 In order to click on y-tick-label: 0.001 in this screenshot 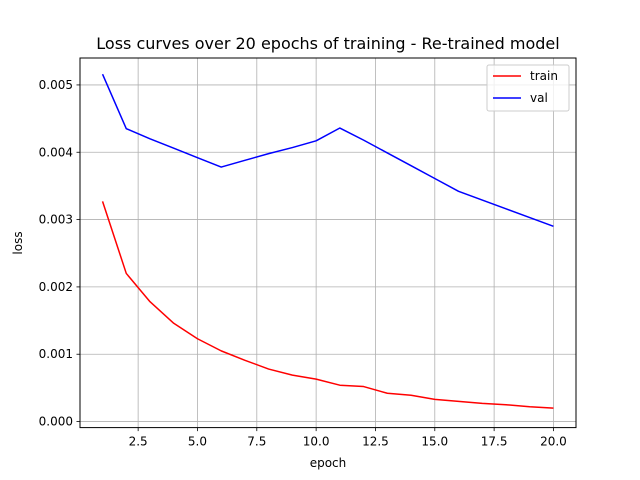, I will do `click(56, 354)`.